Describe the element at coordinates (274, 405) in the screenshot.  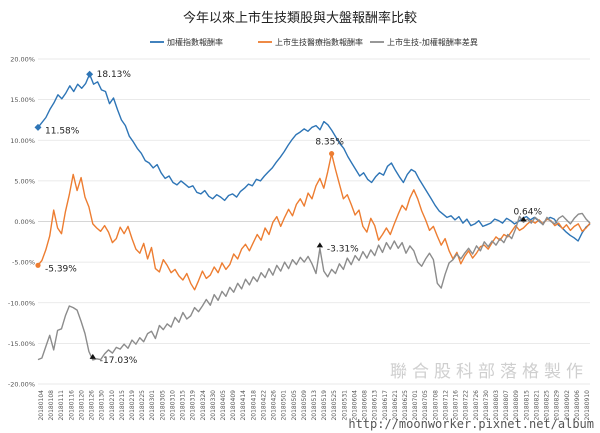
I see `x-tick-label: 20180426` at that location.